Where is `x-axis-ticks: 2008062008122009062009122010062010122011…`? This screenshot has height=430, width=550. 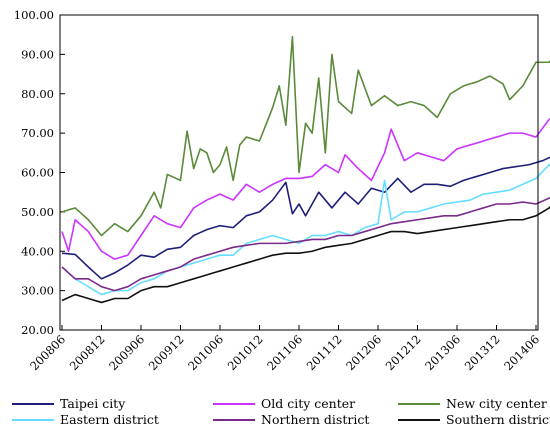 x-axis-ticks: 2008062008122009062009122010062010122011… is located at coordinates (284, 349).